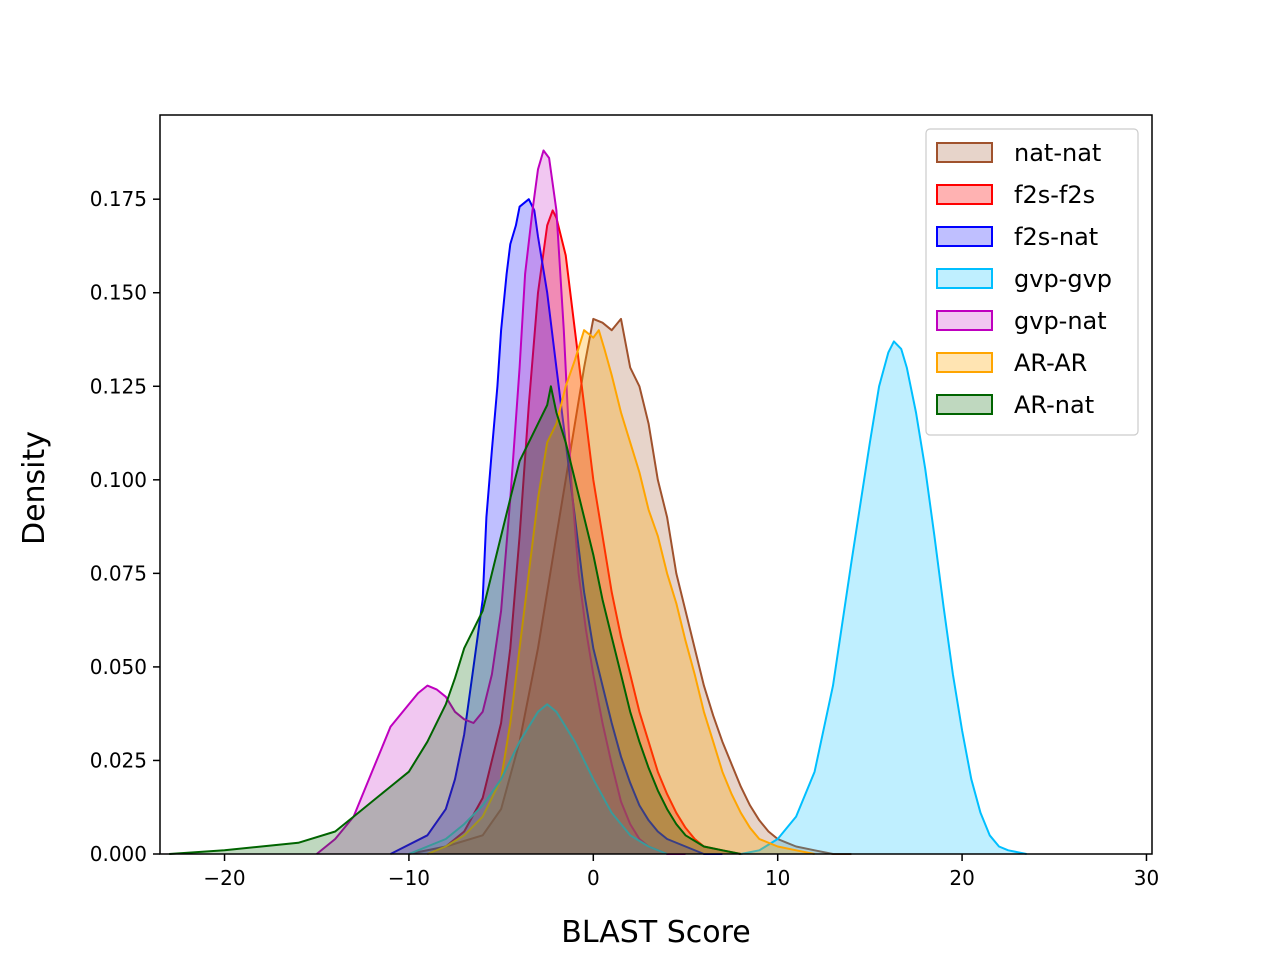 Image resolution: width=1280 pixels, height=960 pixels. I want to click on x-tick-label: 20, so click(961, 878).